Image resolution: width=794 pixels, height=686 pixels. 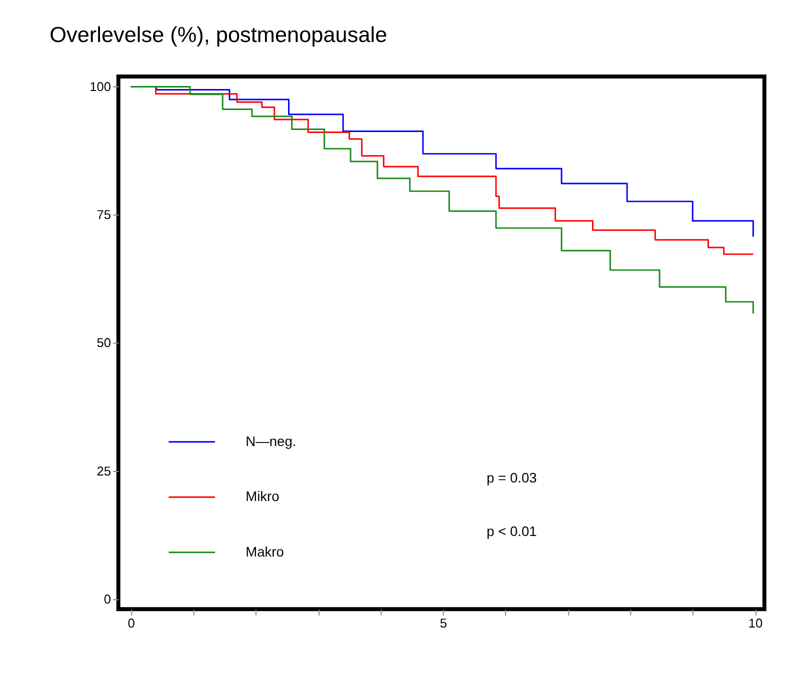 I want to click on x-tick-label: 0, so click(x=131, y=622).